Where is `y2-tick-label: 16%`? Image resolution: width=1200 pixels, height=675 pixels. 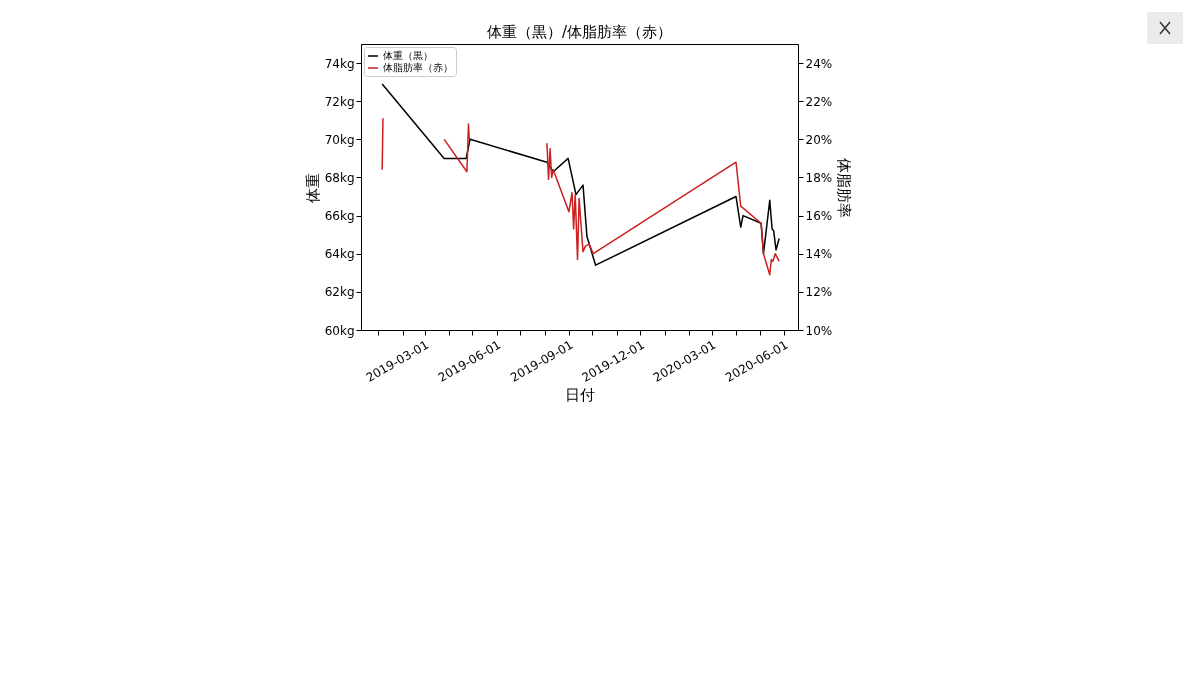
y2-tick-label: 16% is located at coordinates (819, 216).